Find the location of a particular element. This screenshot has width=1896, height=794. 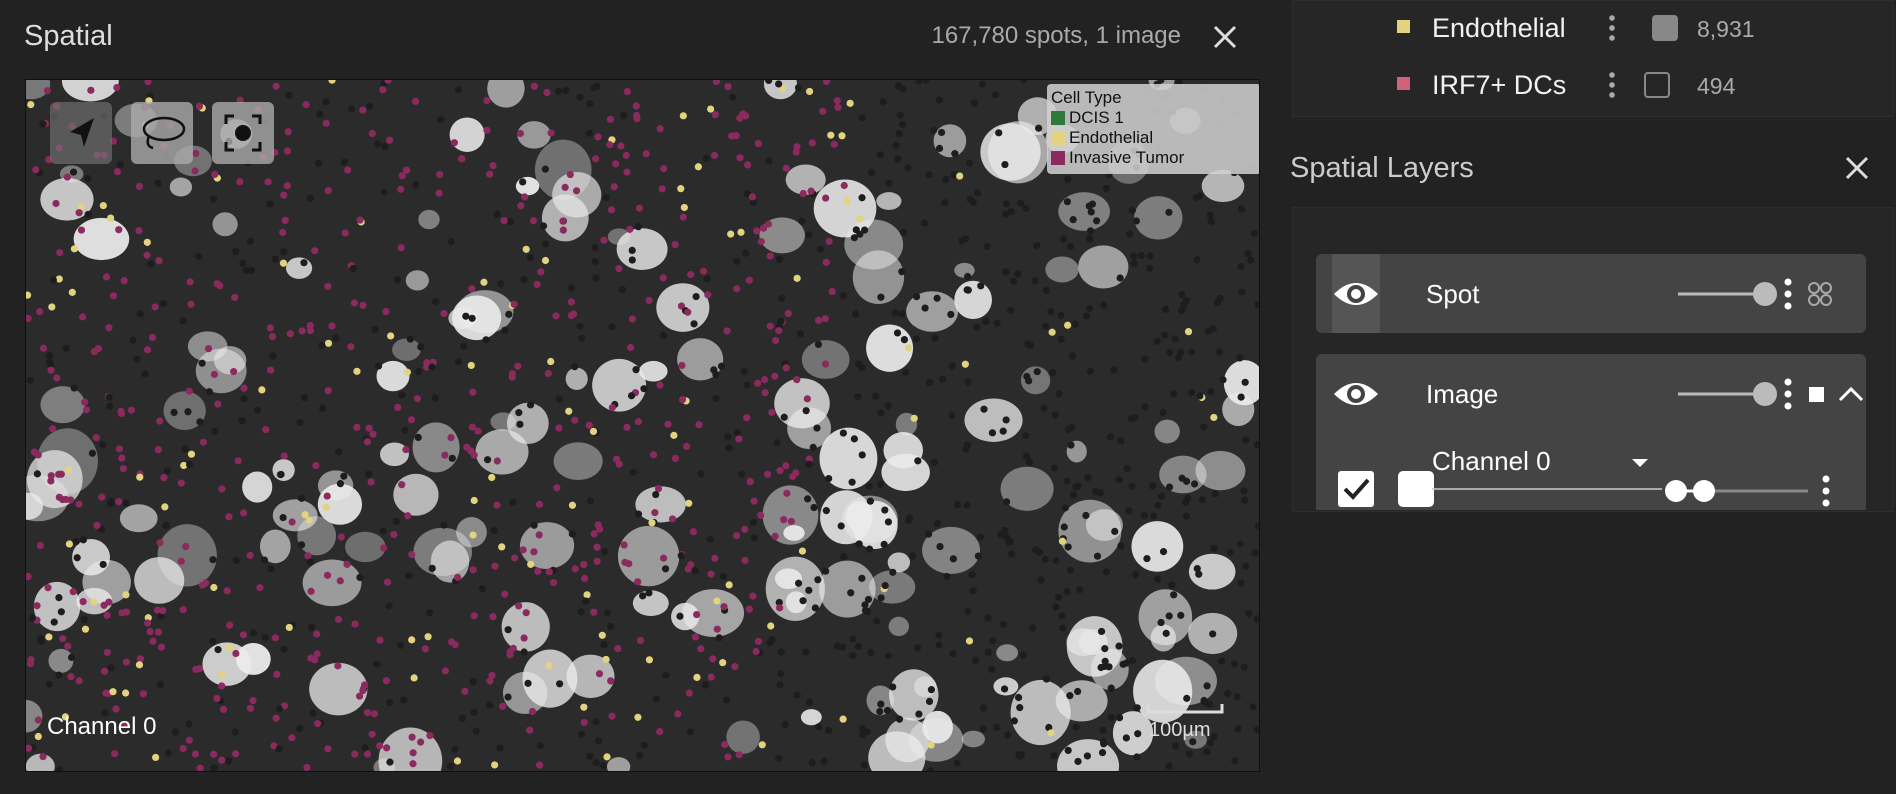

channel-checkbox is located at coordinates (1356, 489).